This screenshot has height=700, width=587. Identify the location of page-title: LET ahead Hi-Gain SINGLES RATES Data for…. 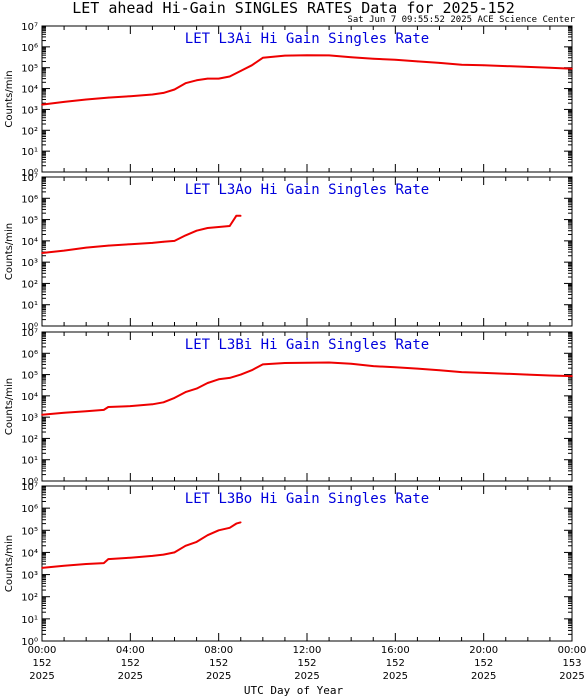
(293, 8).